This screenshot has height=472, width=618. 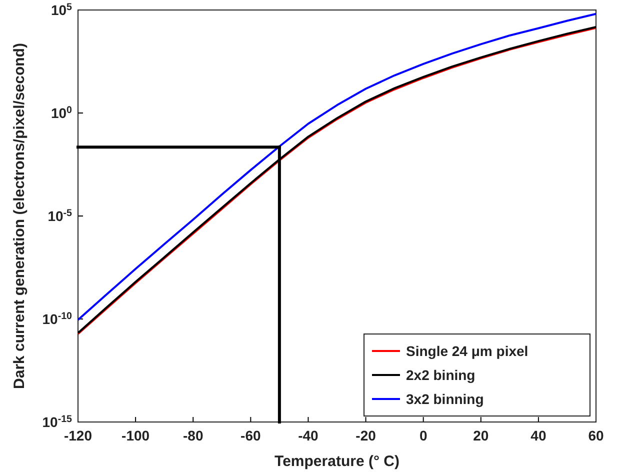 I want to click on y-tick-label: 10$^{0}$, so click(x=61, y=112).